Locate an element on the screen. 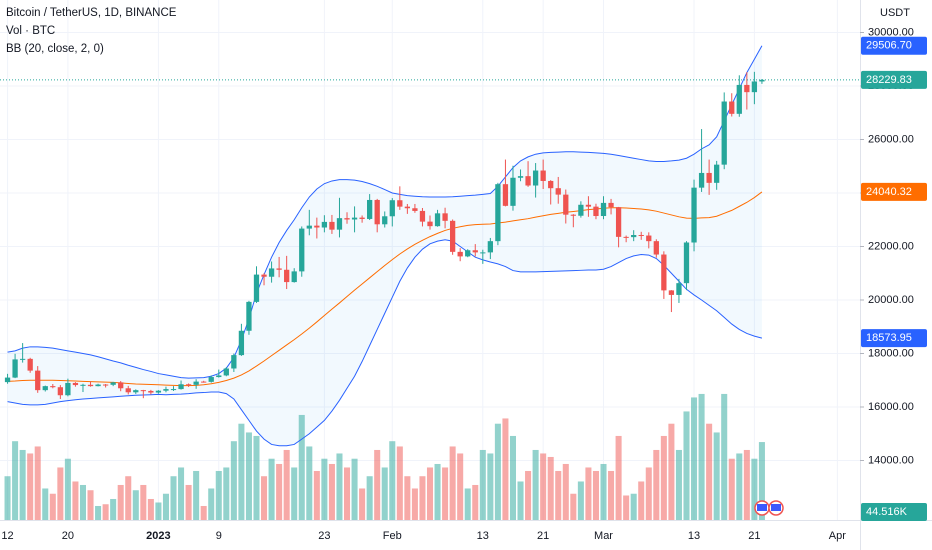  x-tick-label: Mar is located at coordinates (603, 536).